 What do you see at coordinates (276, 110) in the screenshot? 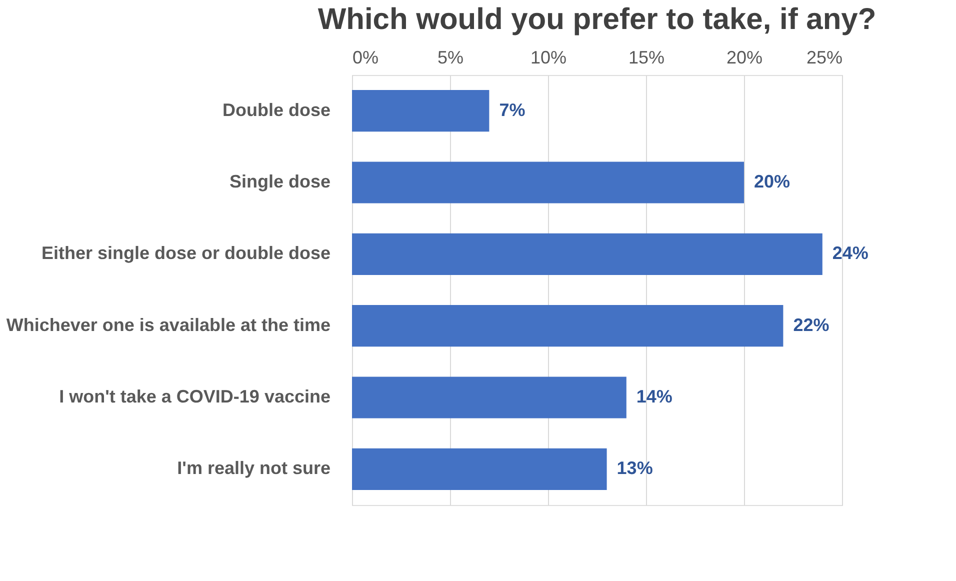
I see `y-tick-label: Double dose` at bounding box center [276, 110].